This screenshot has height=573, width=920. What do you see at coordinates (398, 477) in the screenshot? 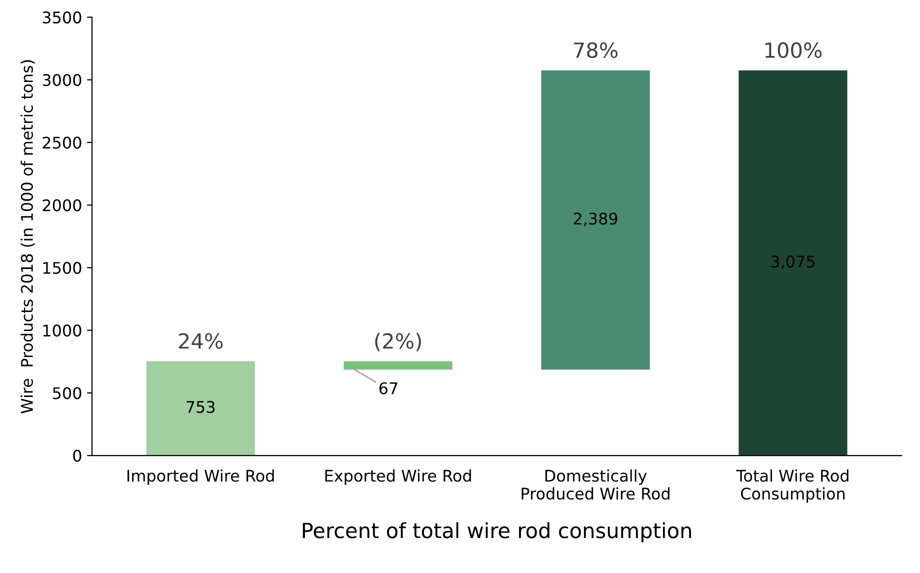
I see `x-tick-label: Exported Wire Rod` at bounding box center [398, 477].